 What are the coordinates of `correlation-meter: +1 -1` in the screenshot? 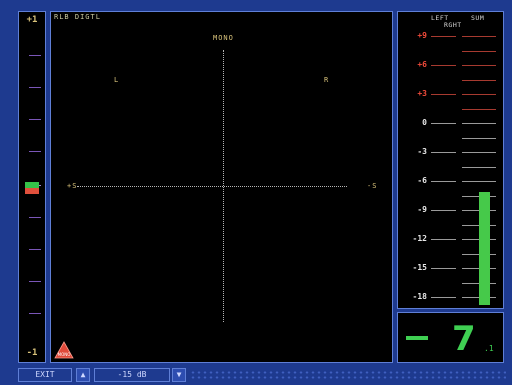 It's located at (32, 187).